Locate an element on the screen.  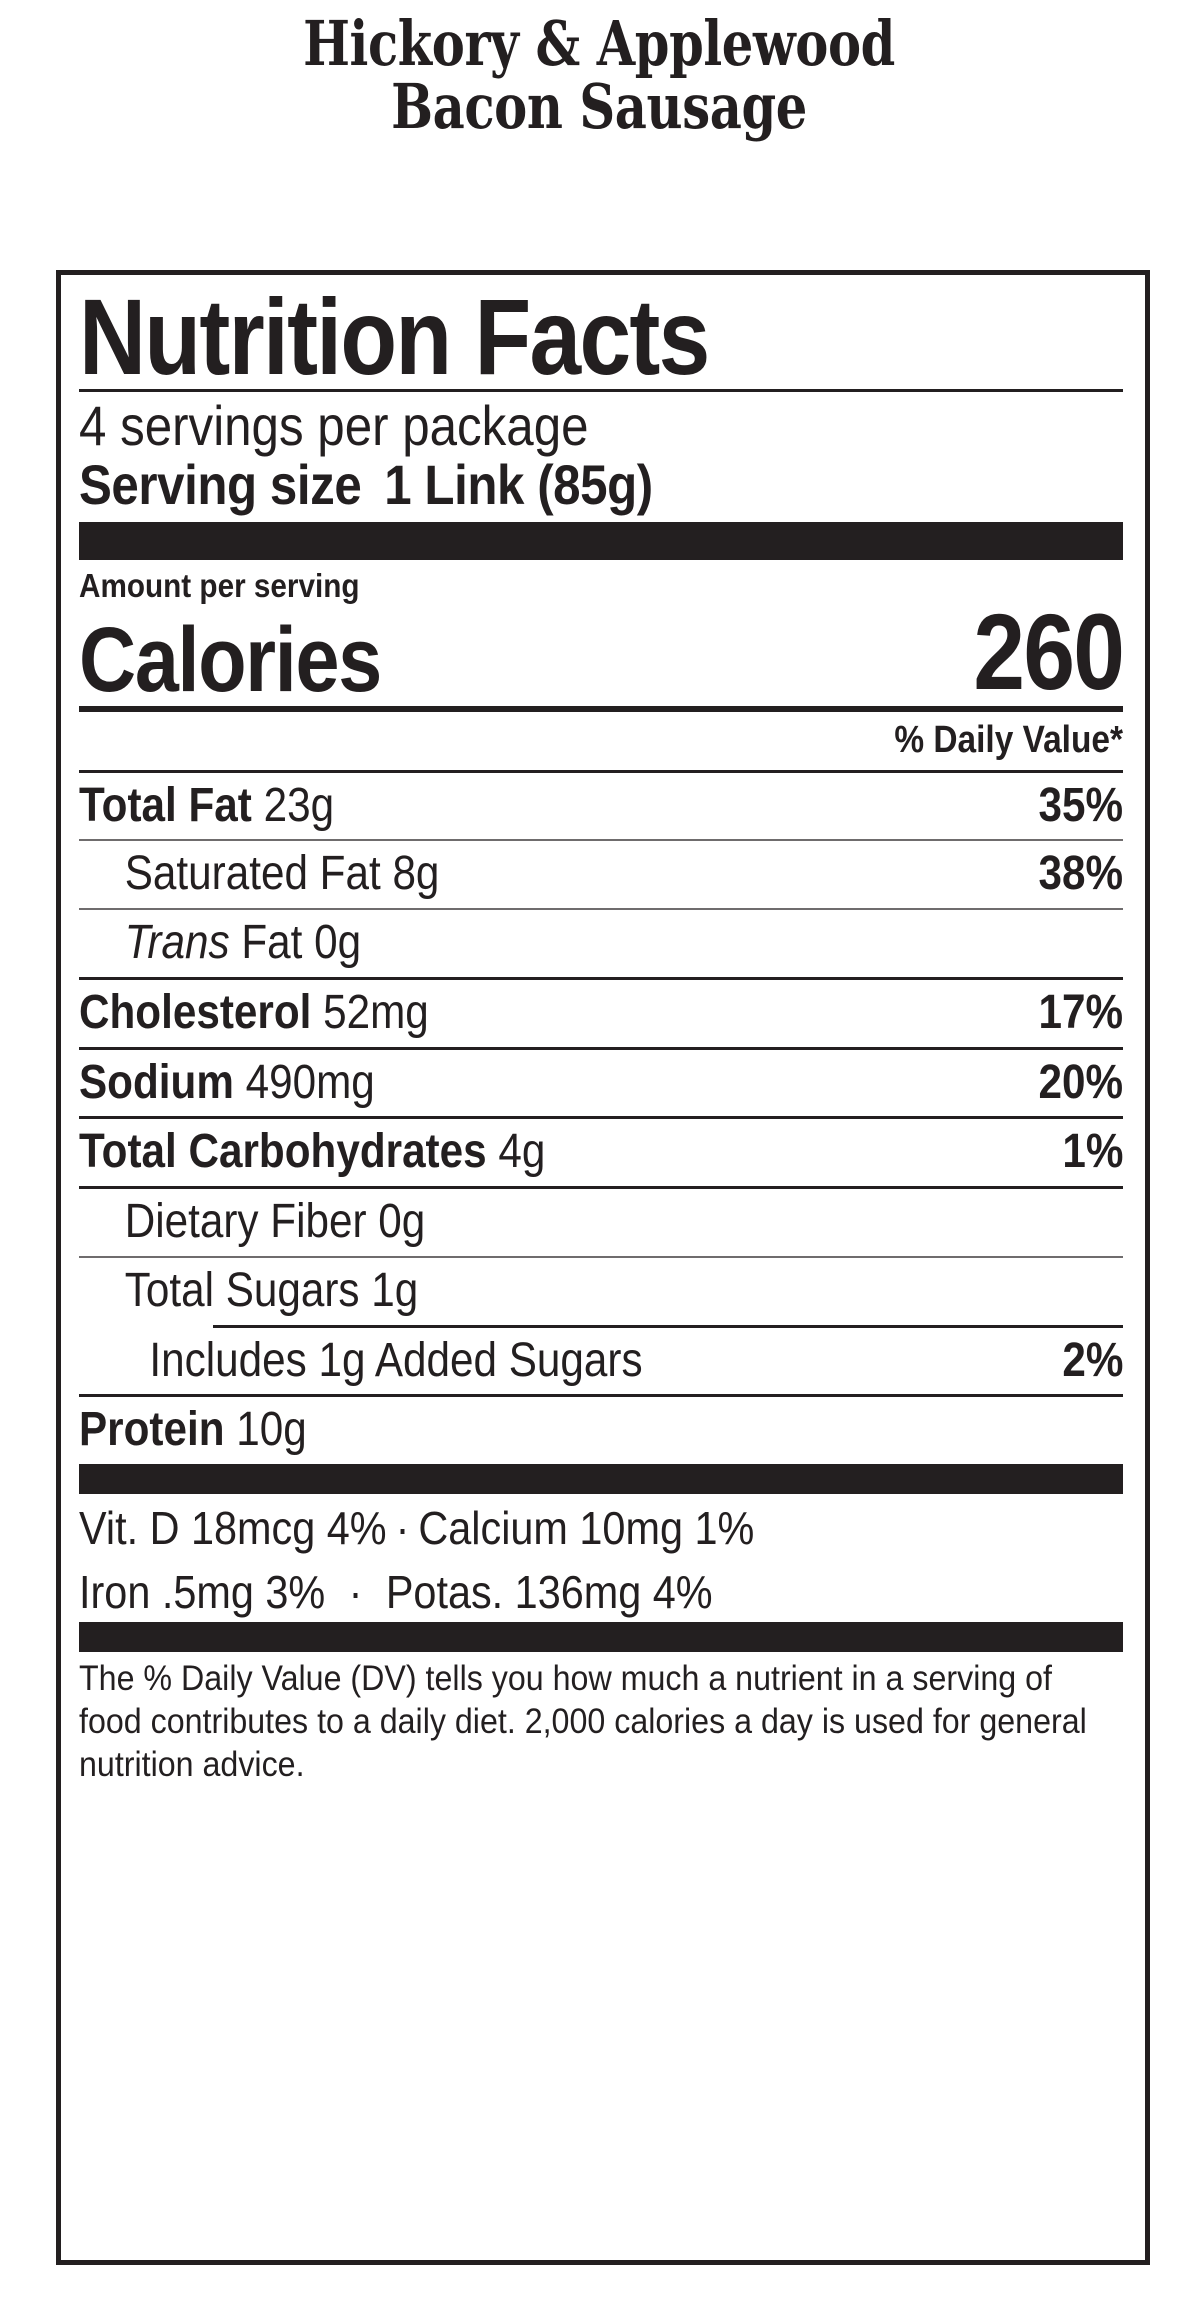
micronutrient-row-1: Vit. D 18mcg 4% · Calcium 10mg 1% is located at coordinates (549, 1526).